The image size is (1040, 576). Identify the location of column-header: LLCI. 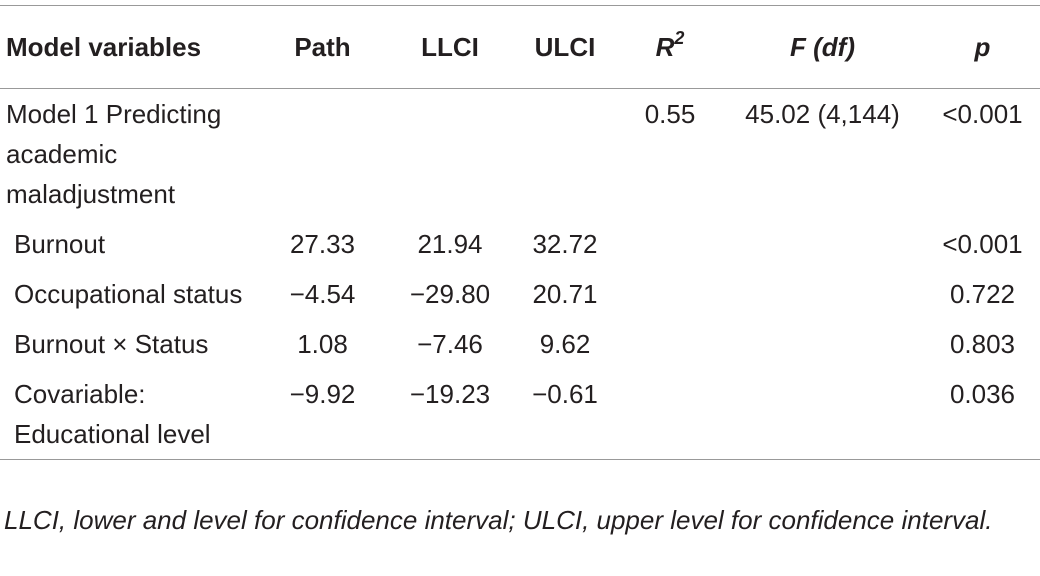
(450, 47).